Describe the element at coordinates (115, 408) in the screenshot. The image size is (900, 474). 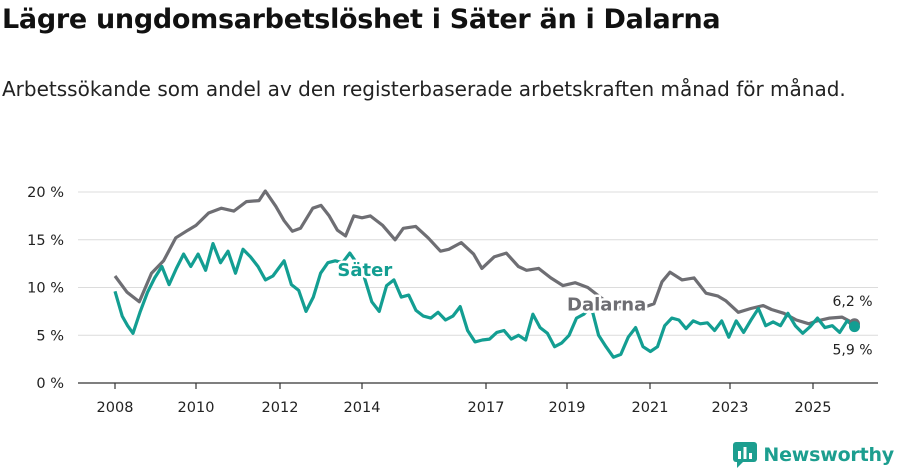
I see `x-tick-label: 2008` at that location.